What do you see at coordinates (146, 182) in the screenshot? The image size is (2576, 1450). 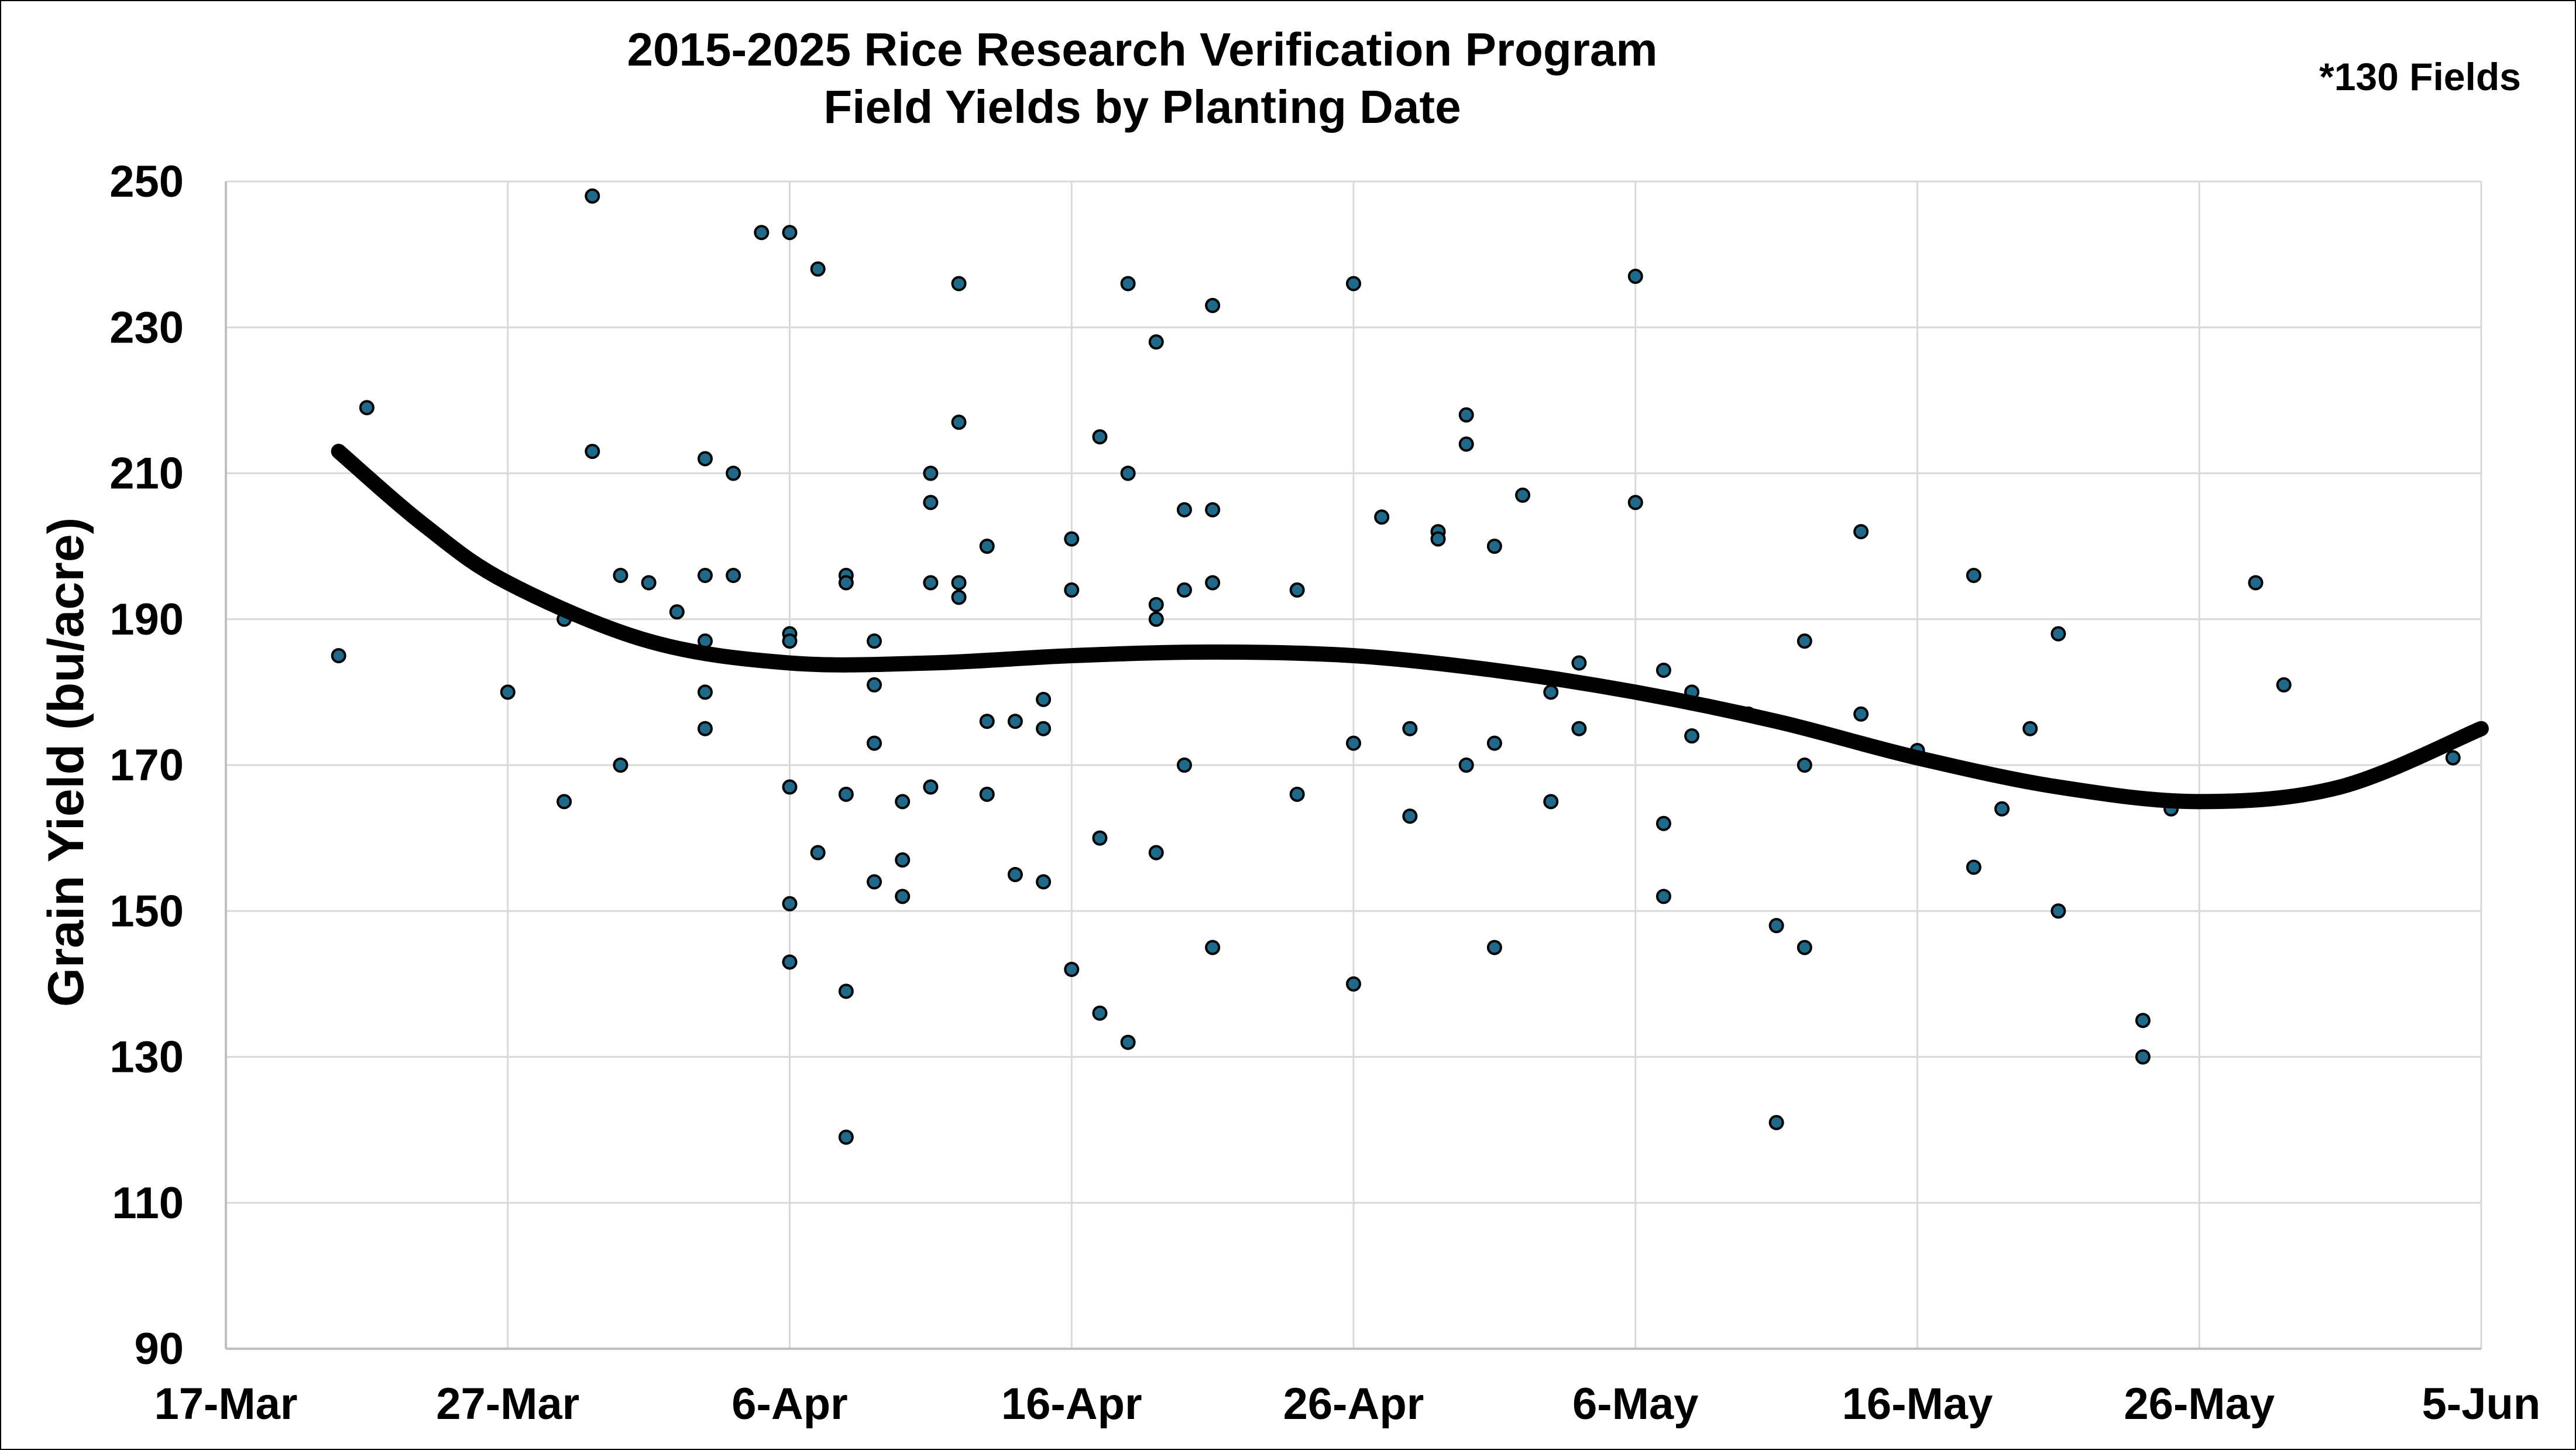 I see `y-tick-label: 250` at bounding box center [146, 182].